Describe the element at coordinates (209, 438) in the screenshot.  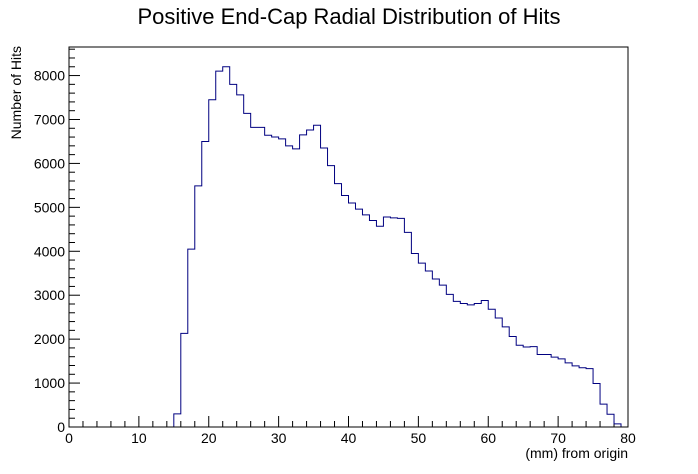
I see `x-tick-label: 20` at that location.